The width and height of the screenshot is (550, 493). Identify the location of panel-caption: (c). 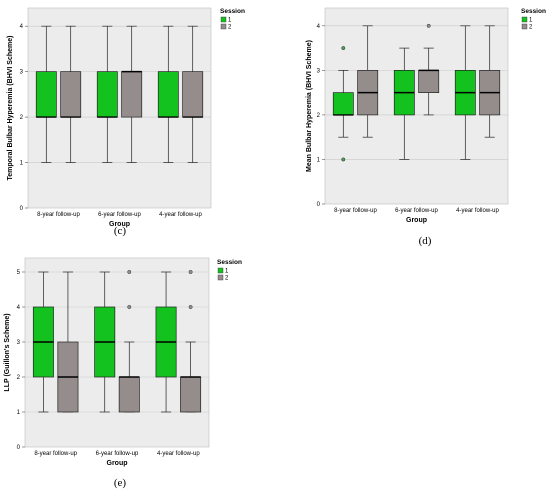
(120, 231).